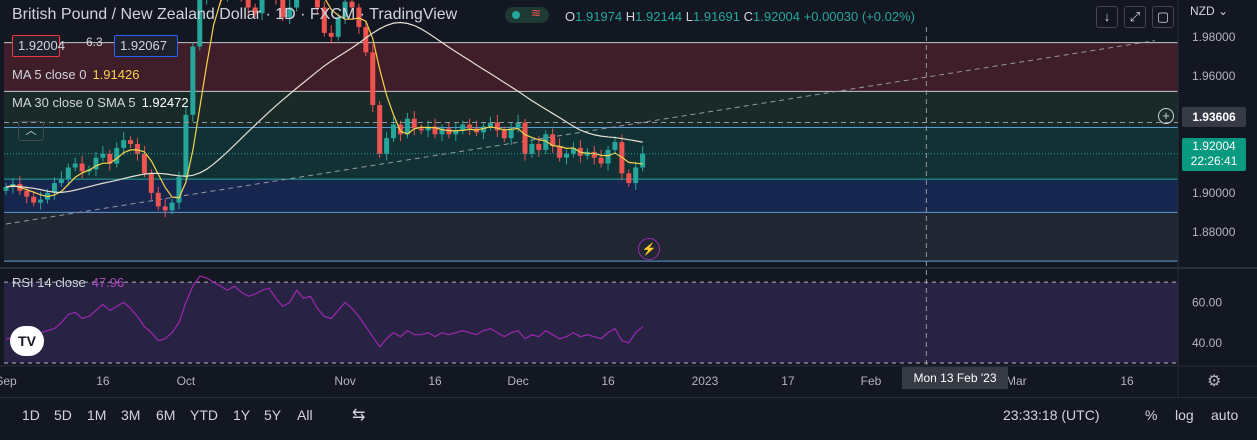  Describe the element at coordinates (1214, 381) in the screenshot. I see `settings-gear-icon: ⚙` at that location.